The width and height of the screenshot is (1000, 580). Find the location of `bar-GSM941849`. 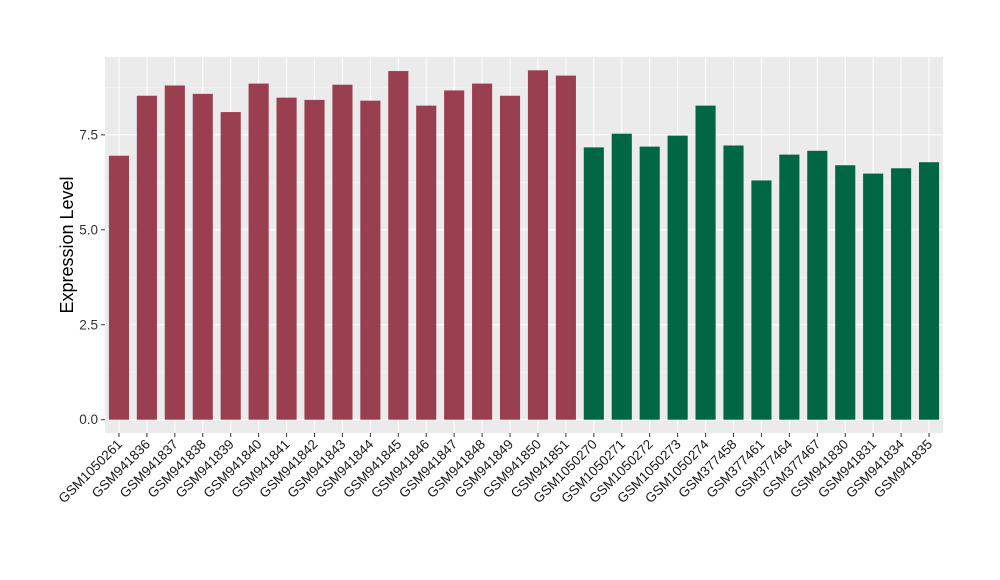

bar-GSM941849 is located at coordinates (510, 257).